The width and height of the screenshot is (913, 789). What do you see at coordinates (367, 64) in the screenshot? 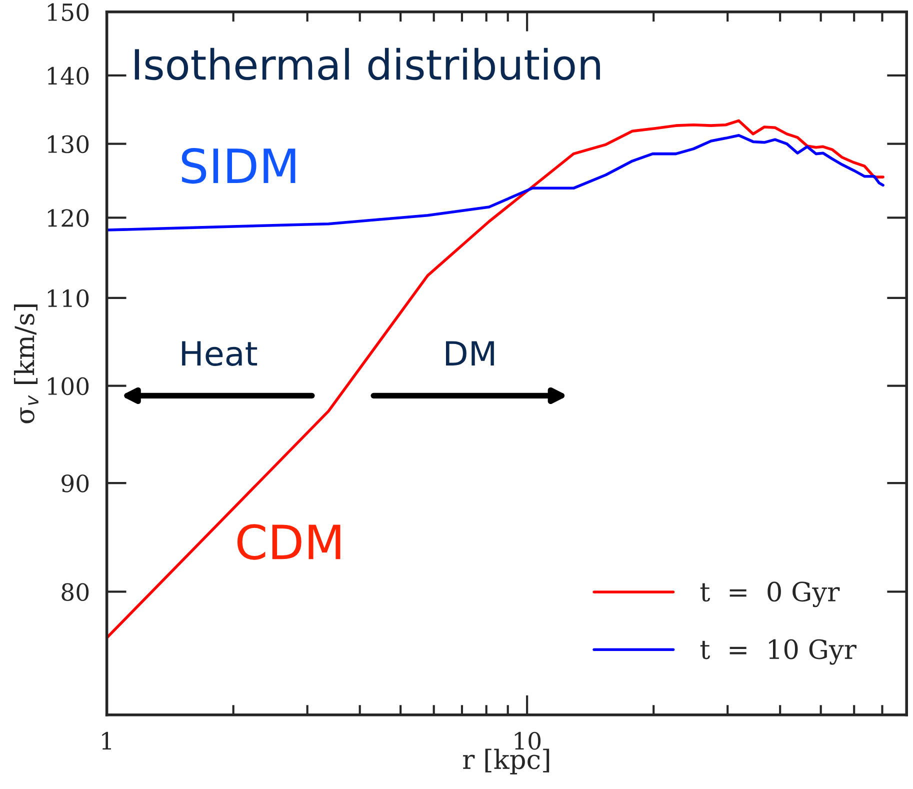
I see `annotation: Isothermal distribution` at bounding box center [367, 64].